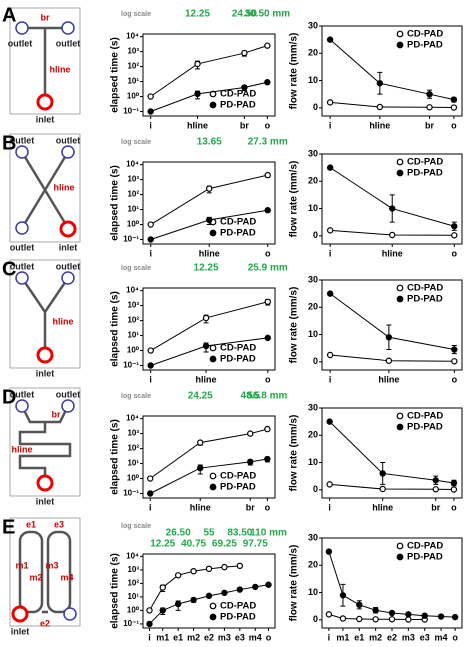 The width and height of the screenshot is (465, 647). Describe the element at coordinates (267, 396) in the screenshot. I see `distance-annotation: 56.8 mm` at that location.